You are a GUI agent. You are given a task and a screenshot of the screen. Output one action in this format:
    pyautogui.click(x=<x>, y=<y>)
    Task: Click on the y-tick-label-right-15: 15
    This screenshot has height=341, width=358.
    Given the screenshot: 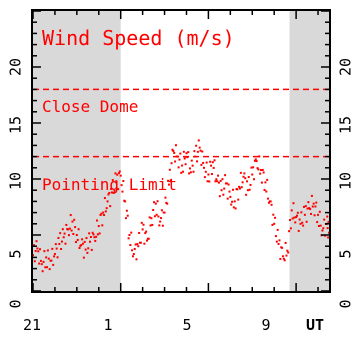 What is the action you would take?
    pyautogui.click(x=346, y=125)
    